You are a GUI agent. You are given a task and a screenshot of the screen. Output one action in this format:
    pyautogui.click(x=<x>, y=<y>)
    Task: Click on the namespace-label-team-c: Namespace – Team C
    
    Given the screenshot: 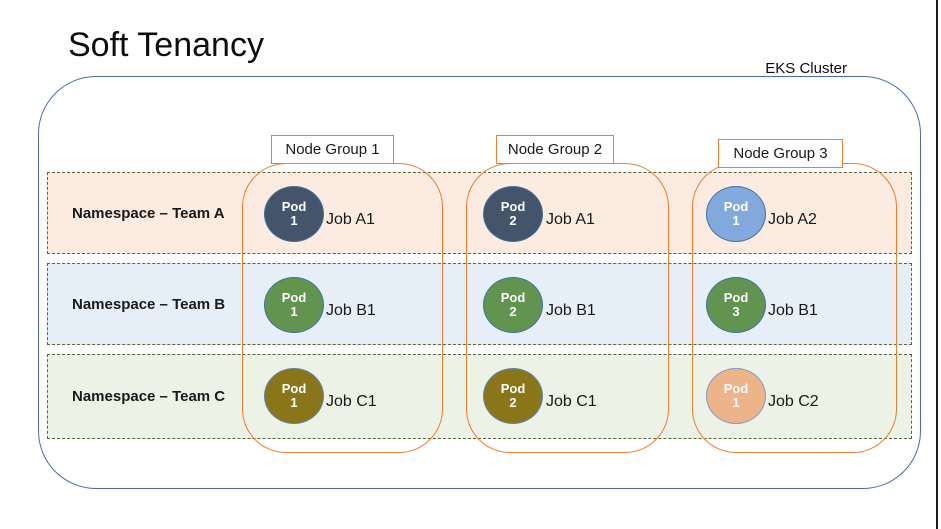 What is the action you would take?
    pyautogui.click(x=149, y=396)
    